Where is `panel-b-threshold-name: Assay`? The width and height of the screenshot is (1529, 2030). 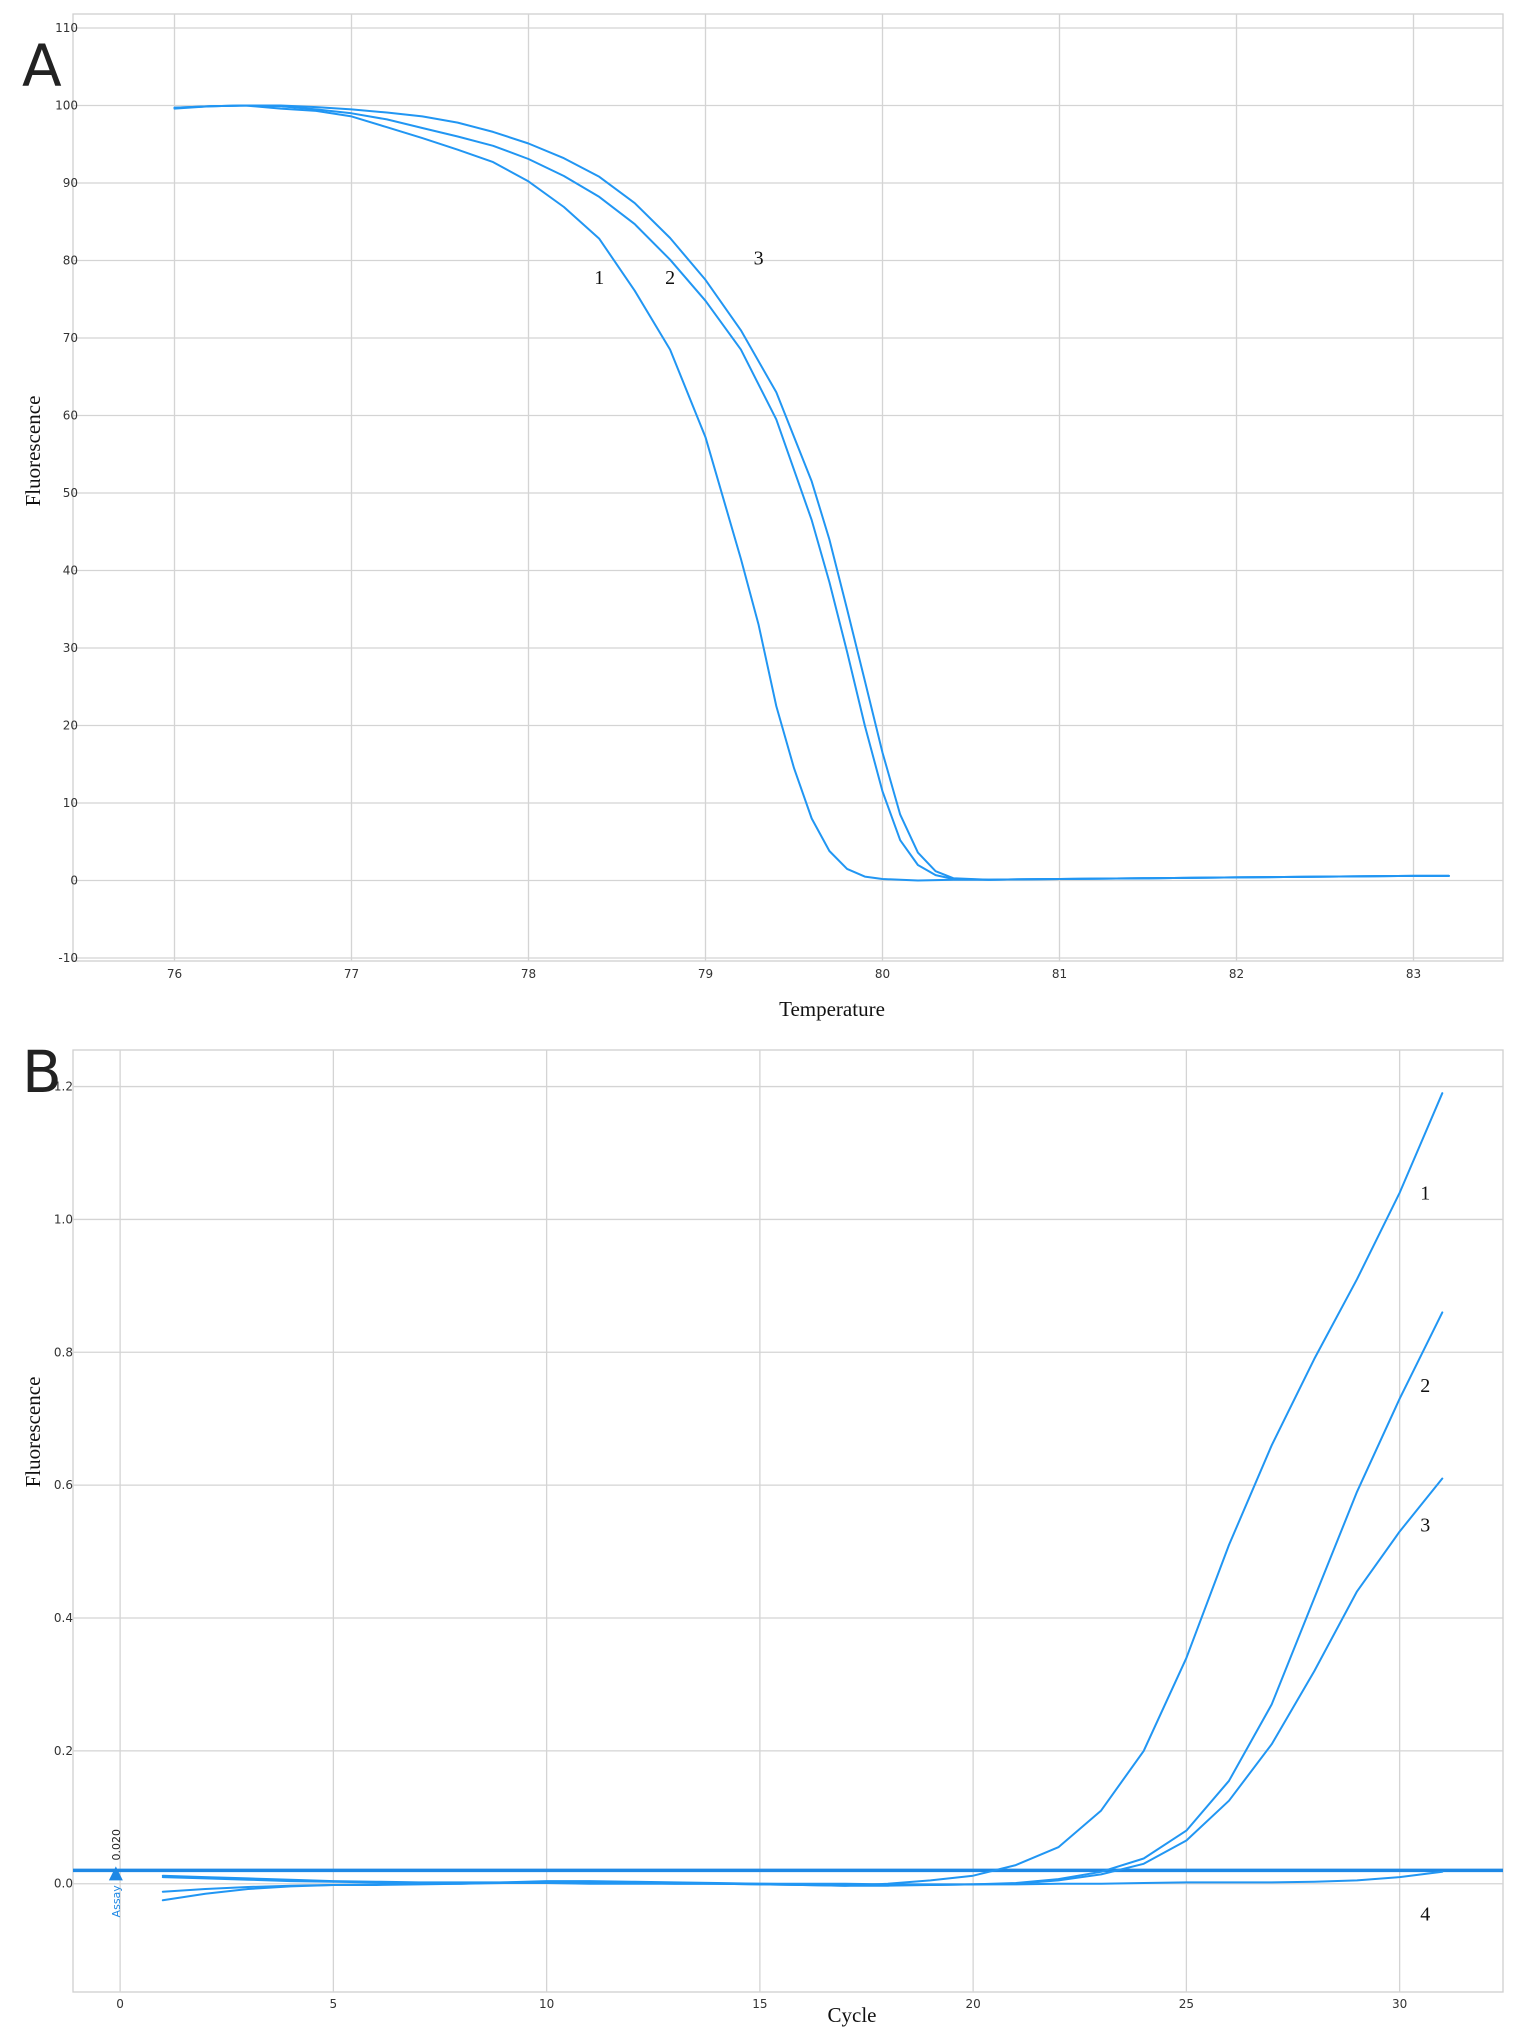 panel-b-threshold-name: Assay is located at coordinates (116, 1901).